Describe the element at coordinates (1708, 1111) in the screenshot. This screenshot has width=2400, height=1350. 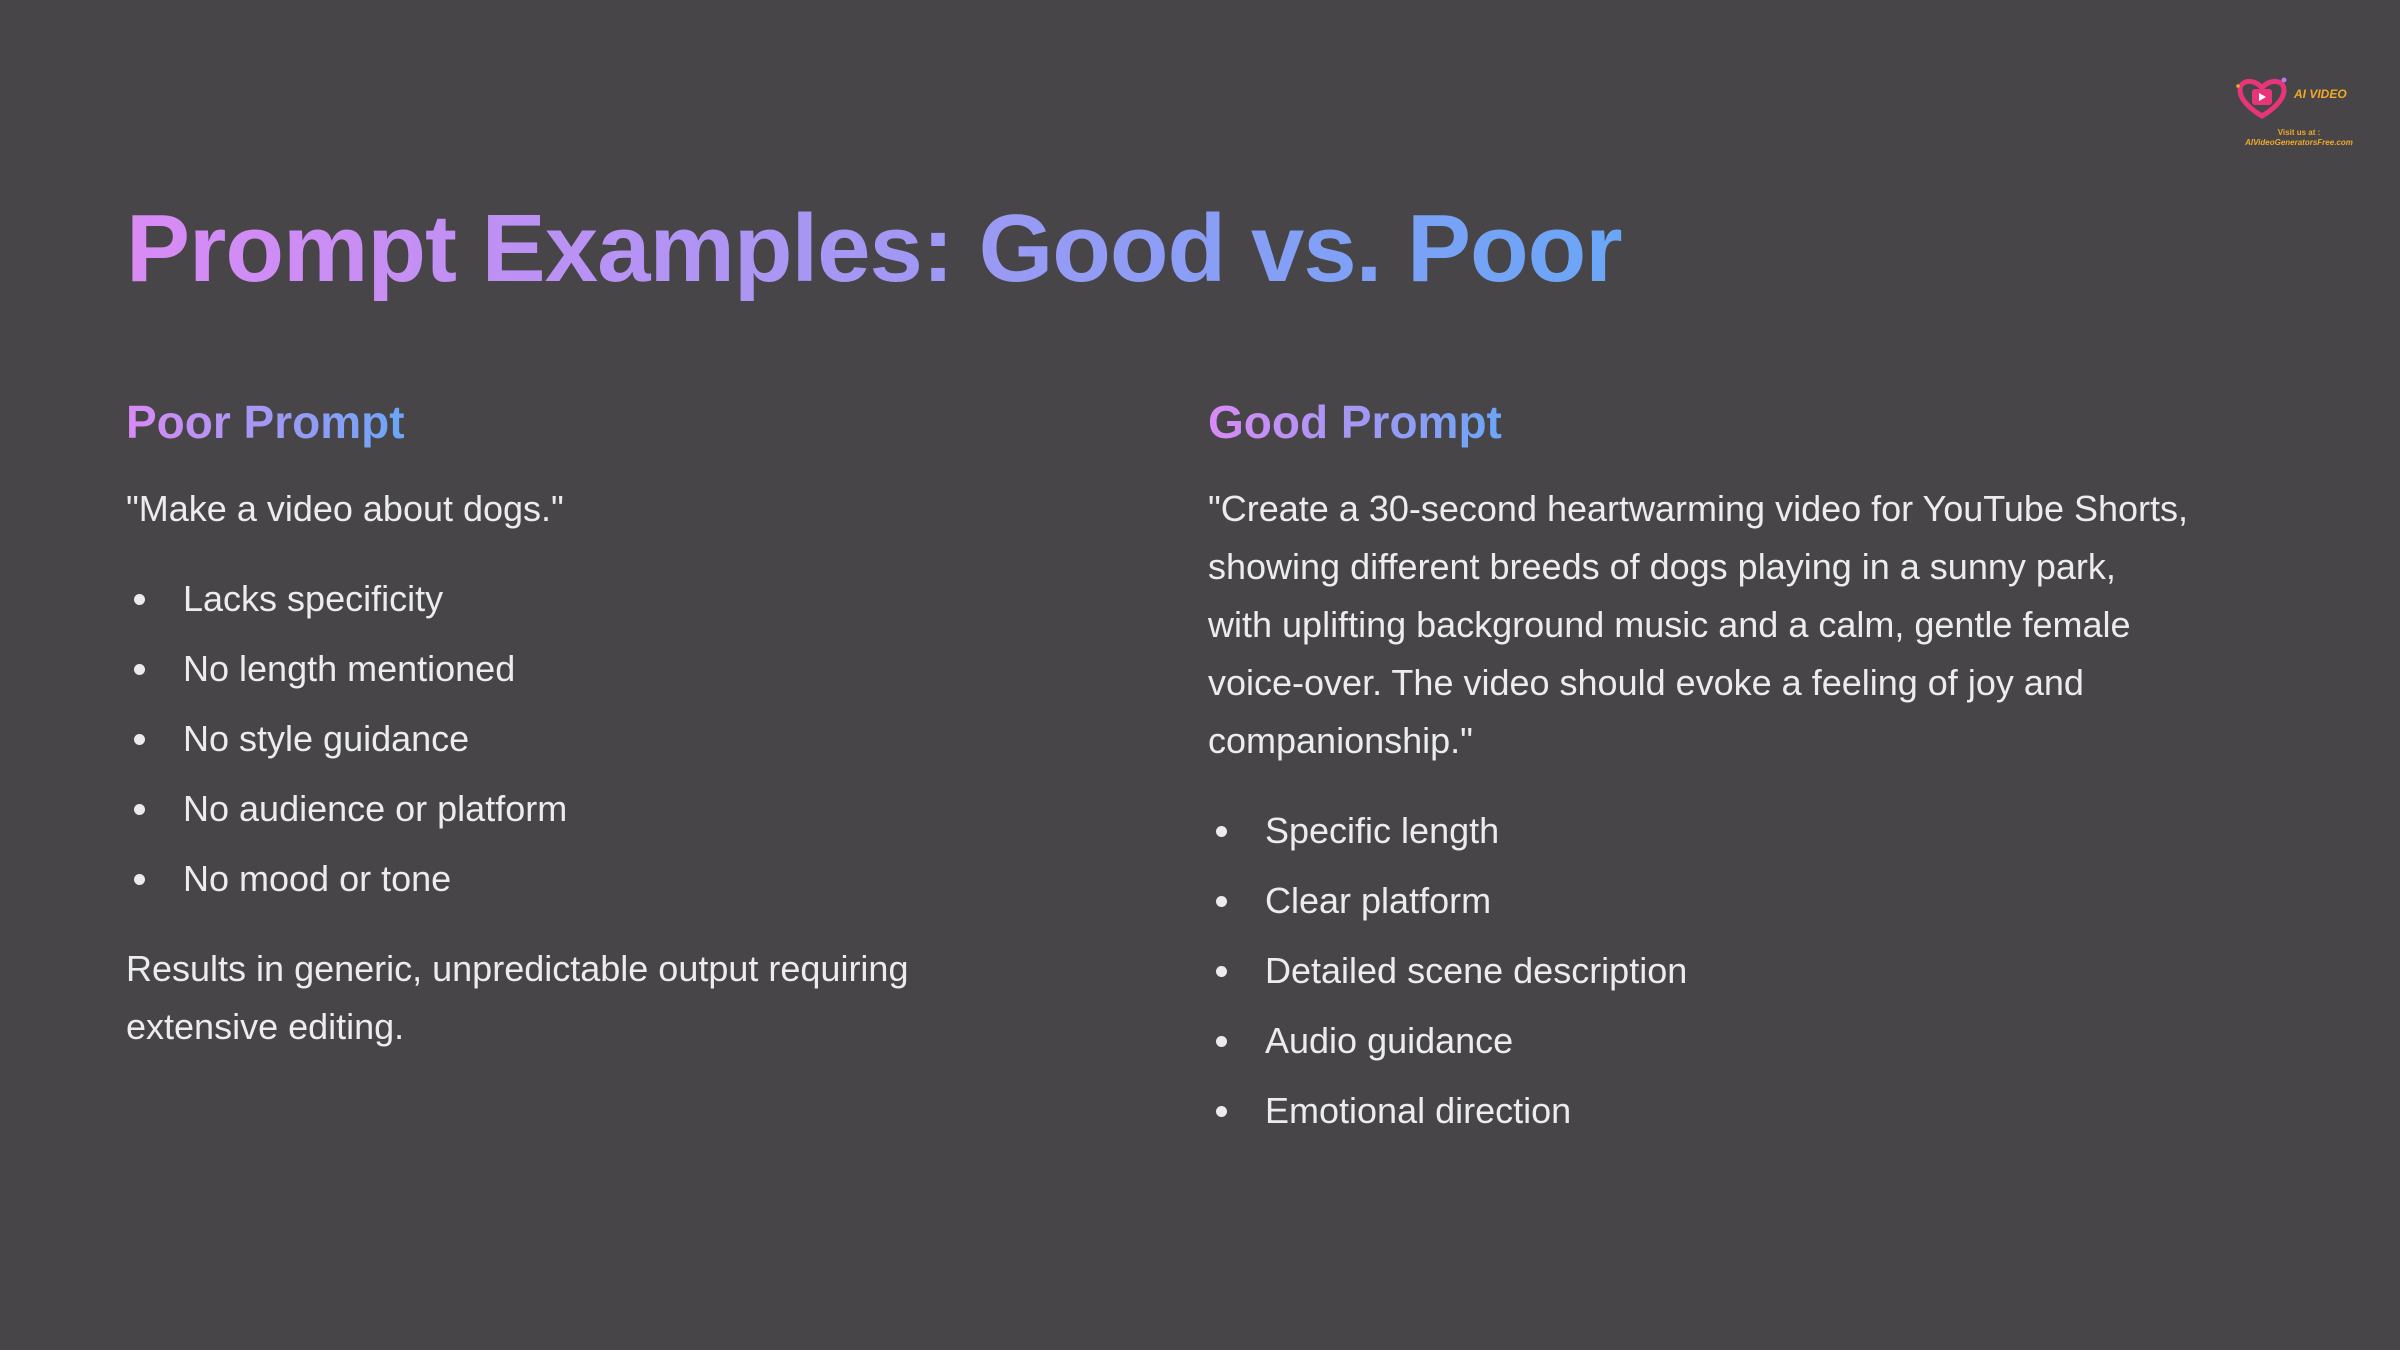
I see `list-item: Emotional direction` at that location.